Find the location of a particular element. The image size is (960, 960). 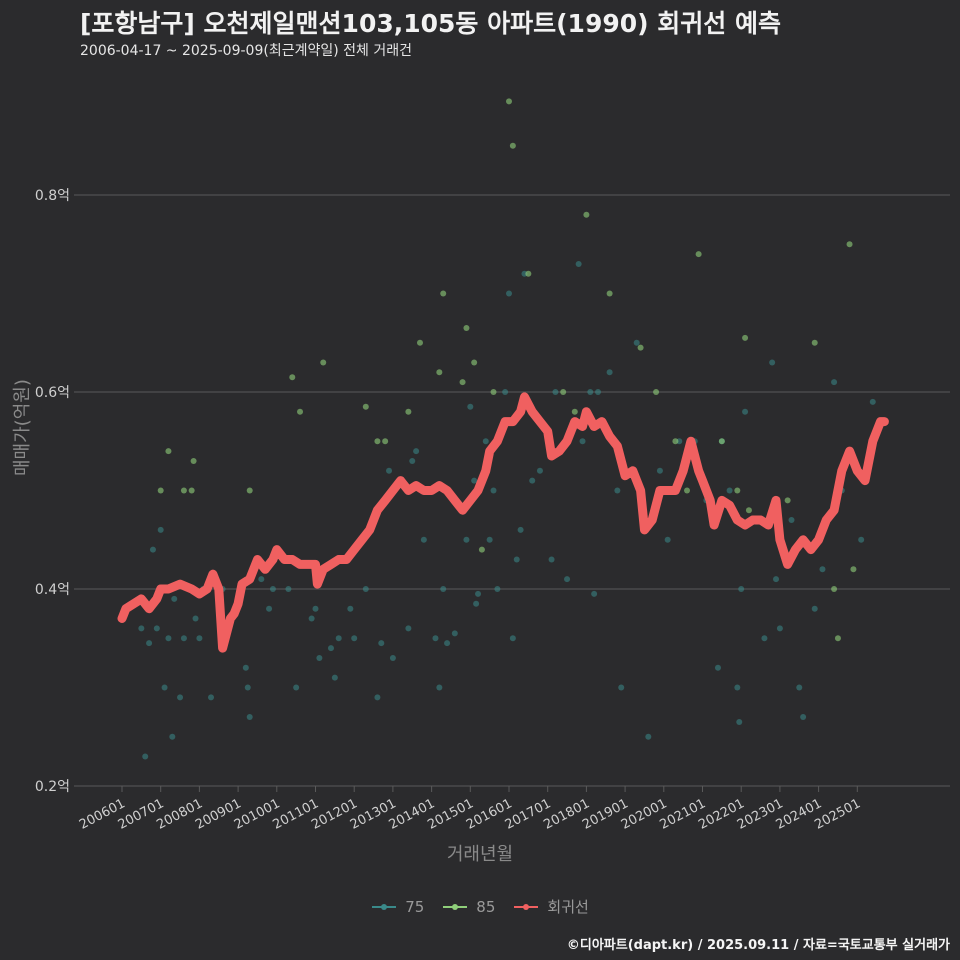

x-axis-label: 거래년월 is located at coordinates (480, 854).